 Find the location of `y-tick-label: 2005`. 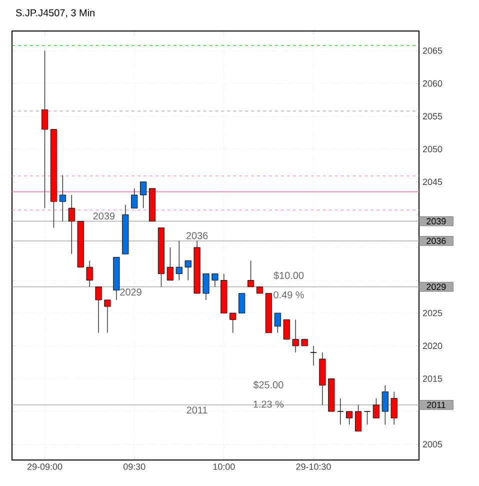

y-tick-label: 2005 is located at coordinates (432, 444).